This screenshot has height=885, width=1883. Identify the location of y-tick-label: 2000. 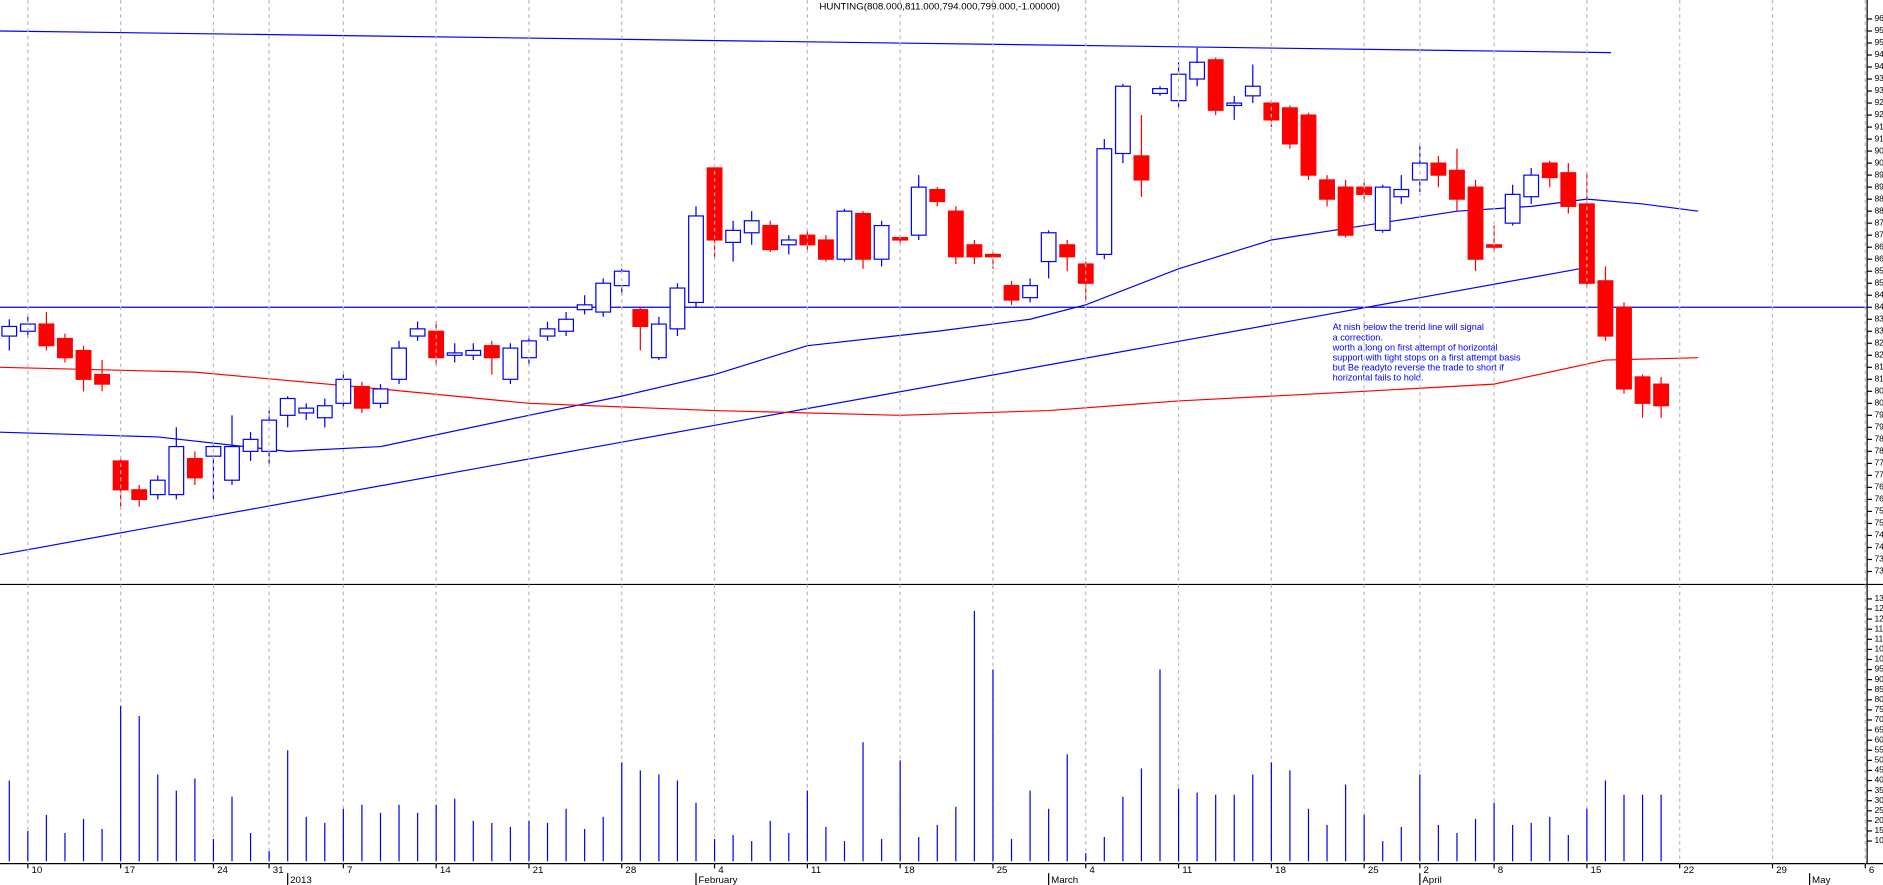
(1878, 820).